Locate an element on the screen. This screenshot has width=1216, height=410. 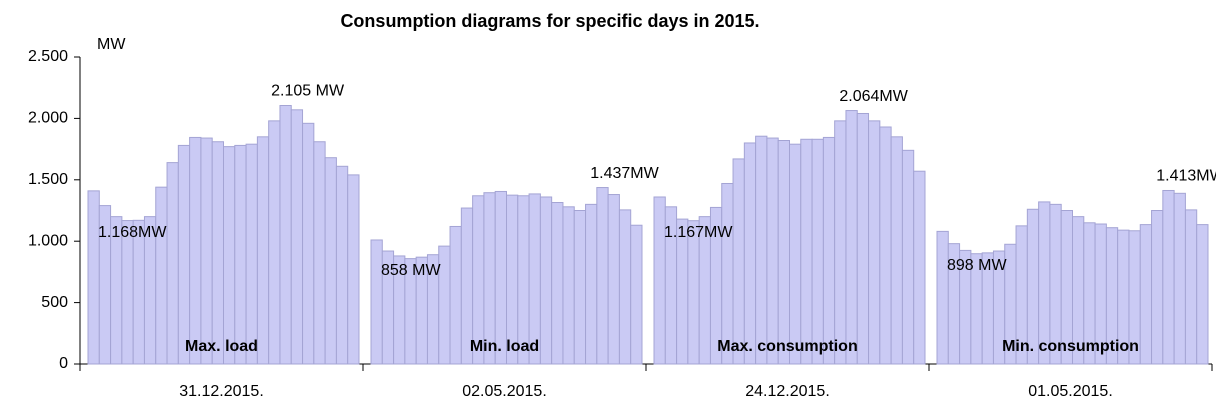
min-label: 1.168MW is located at coordinates (132, 232).